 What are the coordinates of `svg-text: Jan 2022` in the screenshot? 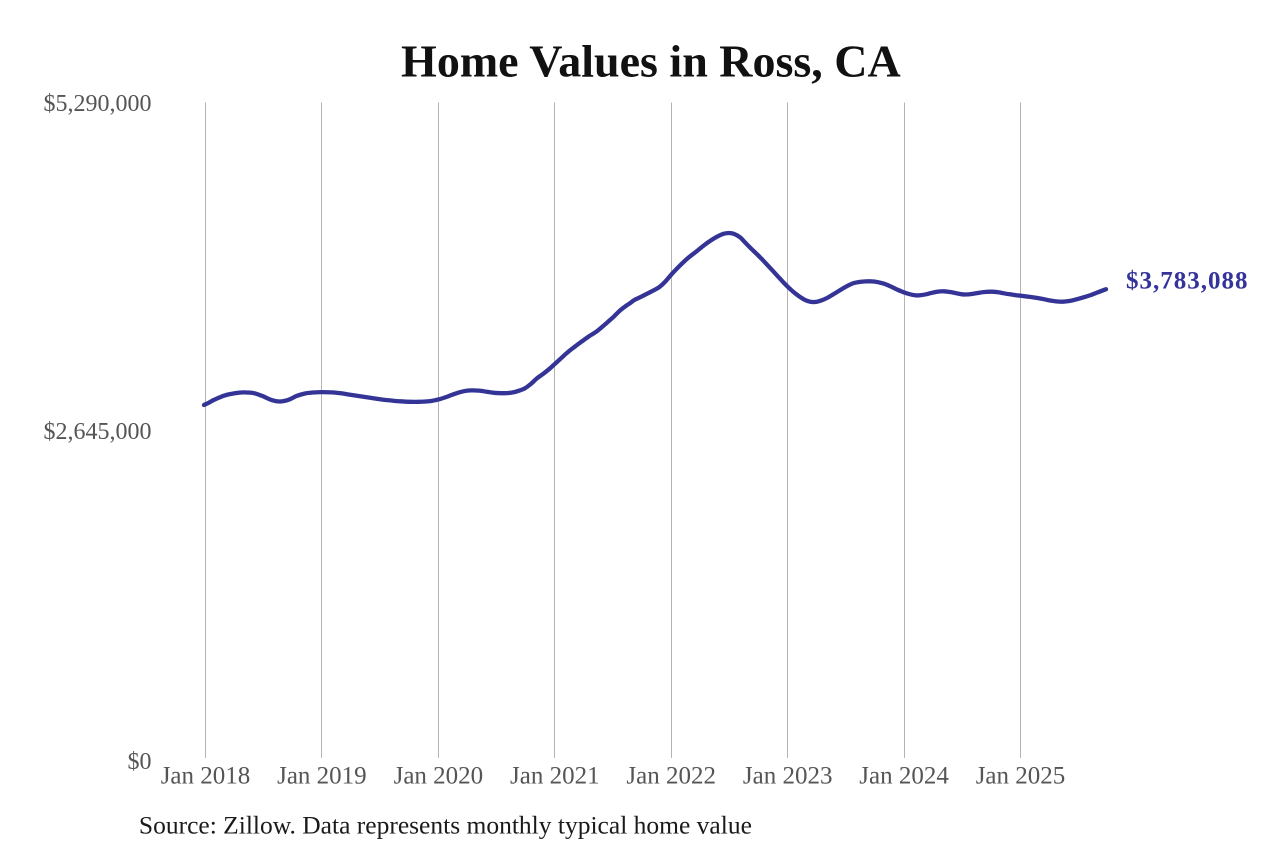 It's located at (671, 775).